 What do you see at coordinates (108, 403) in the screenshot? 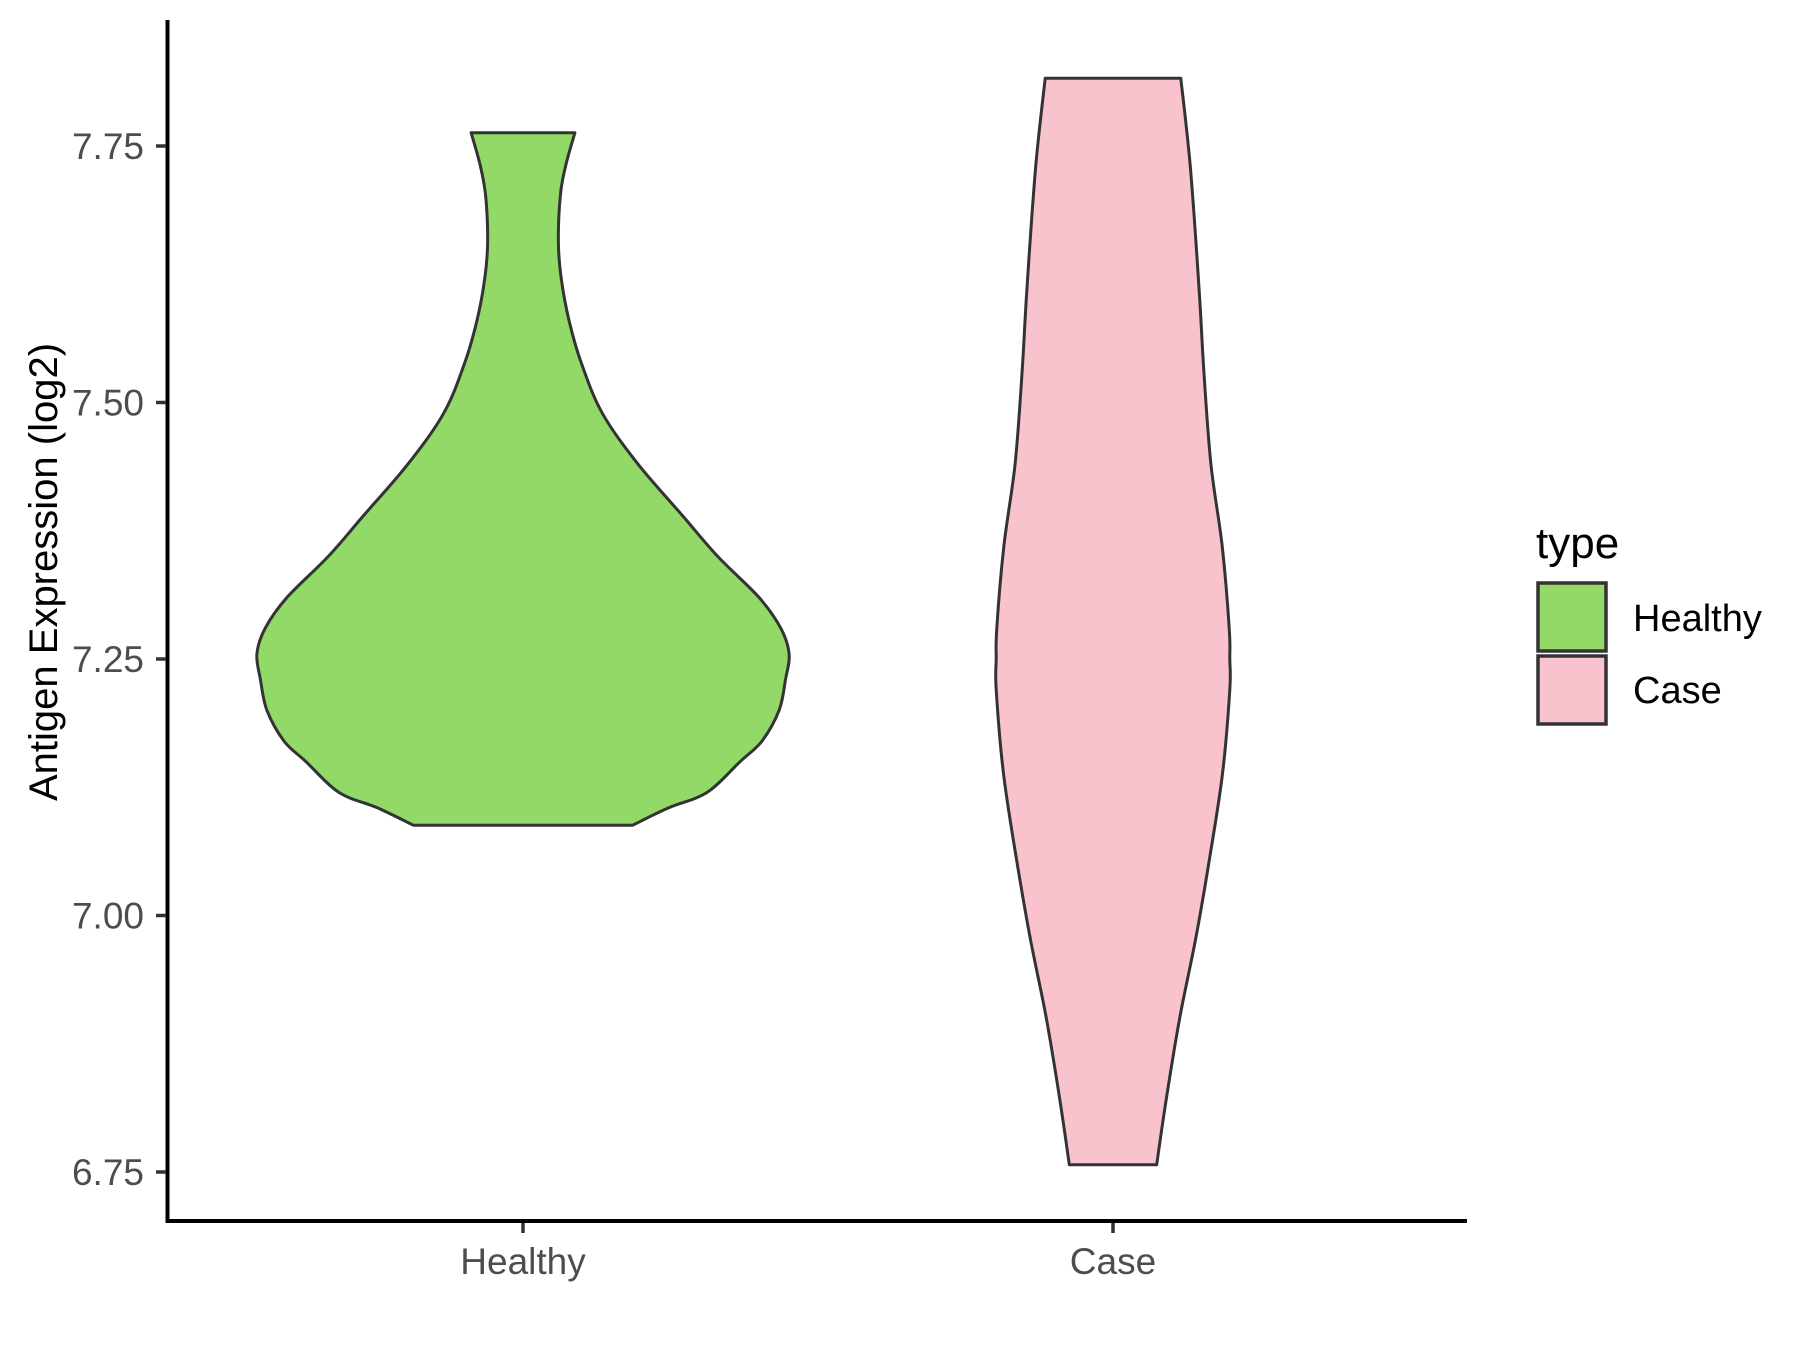
I see `y-tick-label: 7.50` at bounding box center [108, 403].